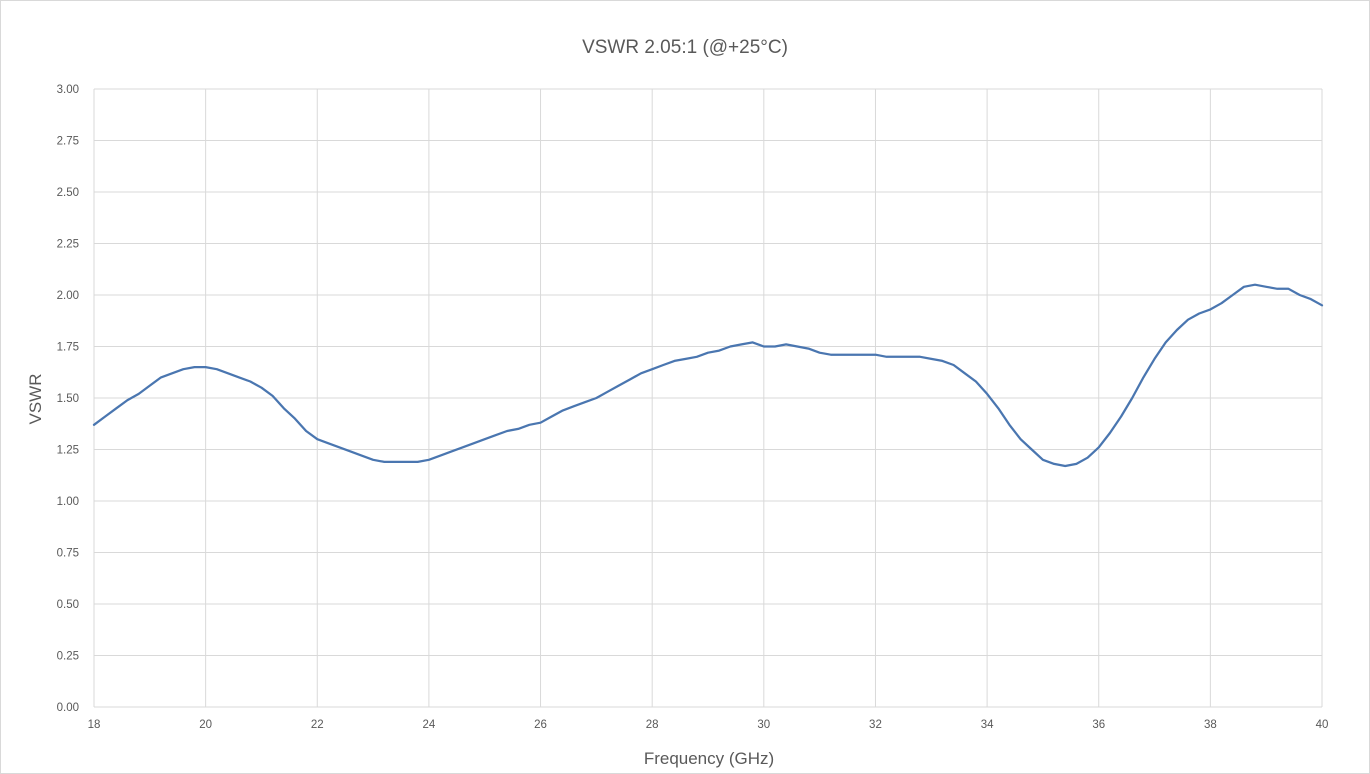  I want to click on x-tick-label: 20, so click(205, 725).